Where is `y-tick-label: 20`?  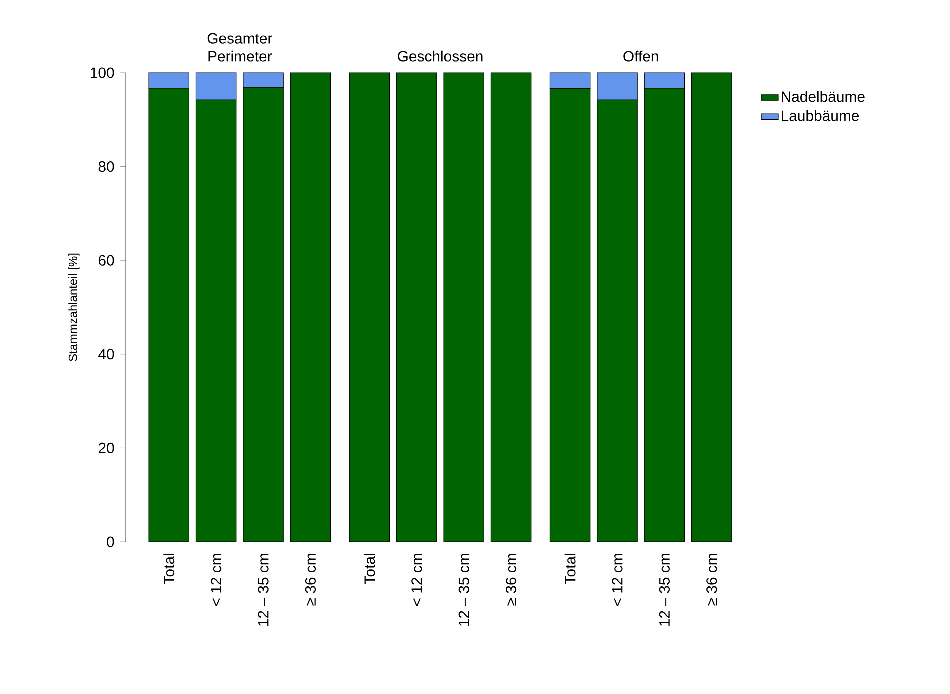 y-tick-label: 20 is located at coordinates (106, 448).